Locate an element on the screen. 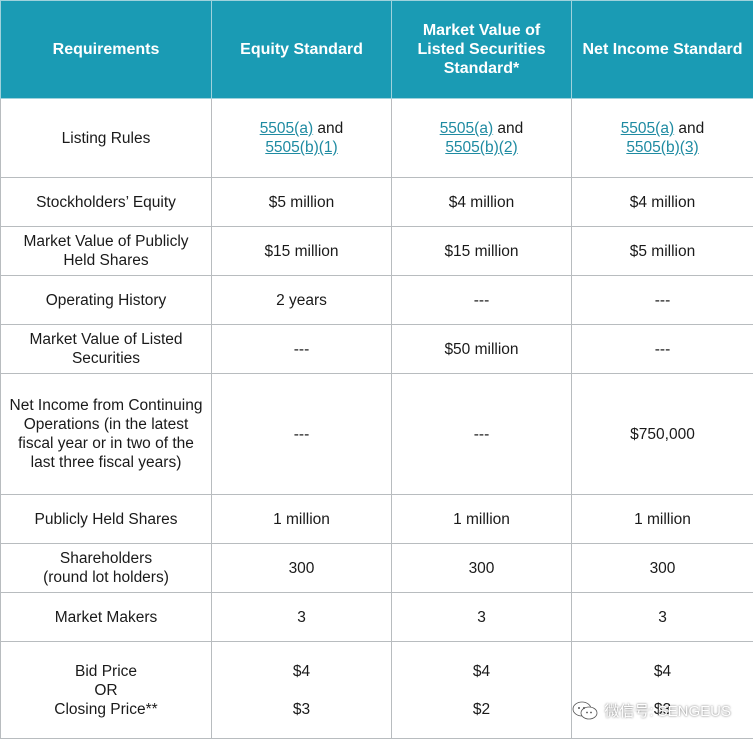  table-row: Operating History 2 years --- --- is located at coordinates (376, 300).